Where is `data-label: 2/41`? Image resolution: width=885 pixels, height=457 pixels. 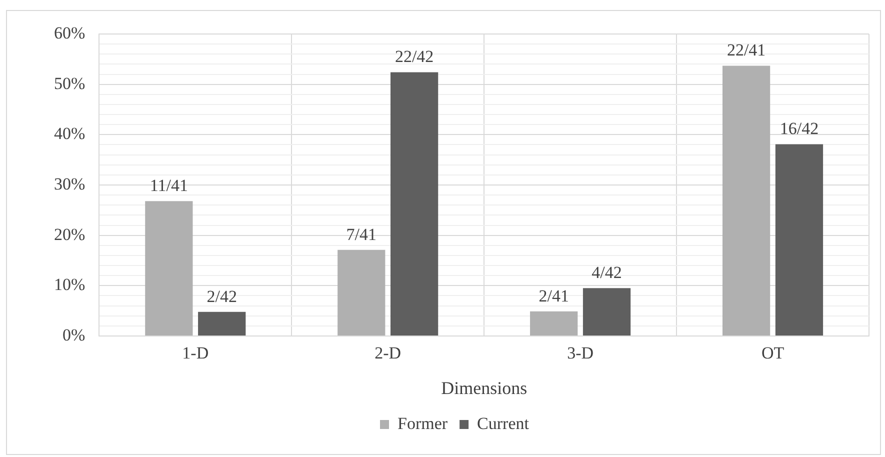 data-label: 2/41 is located at coordinates (553, 296).